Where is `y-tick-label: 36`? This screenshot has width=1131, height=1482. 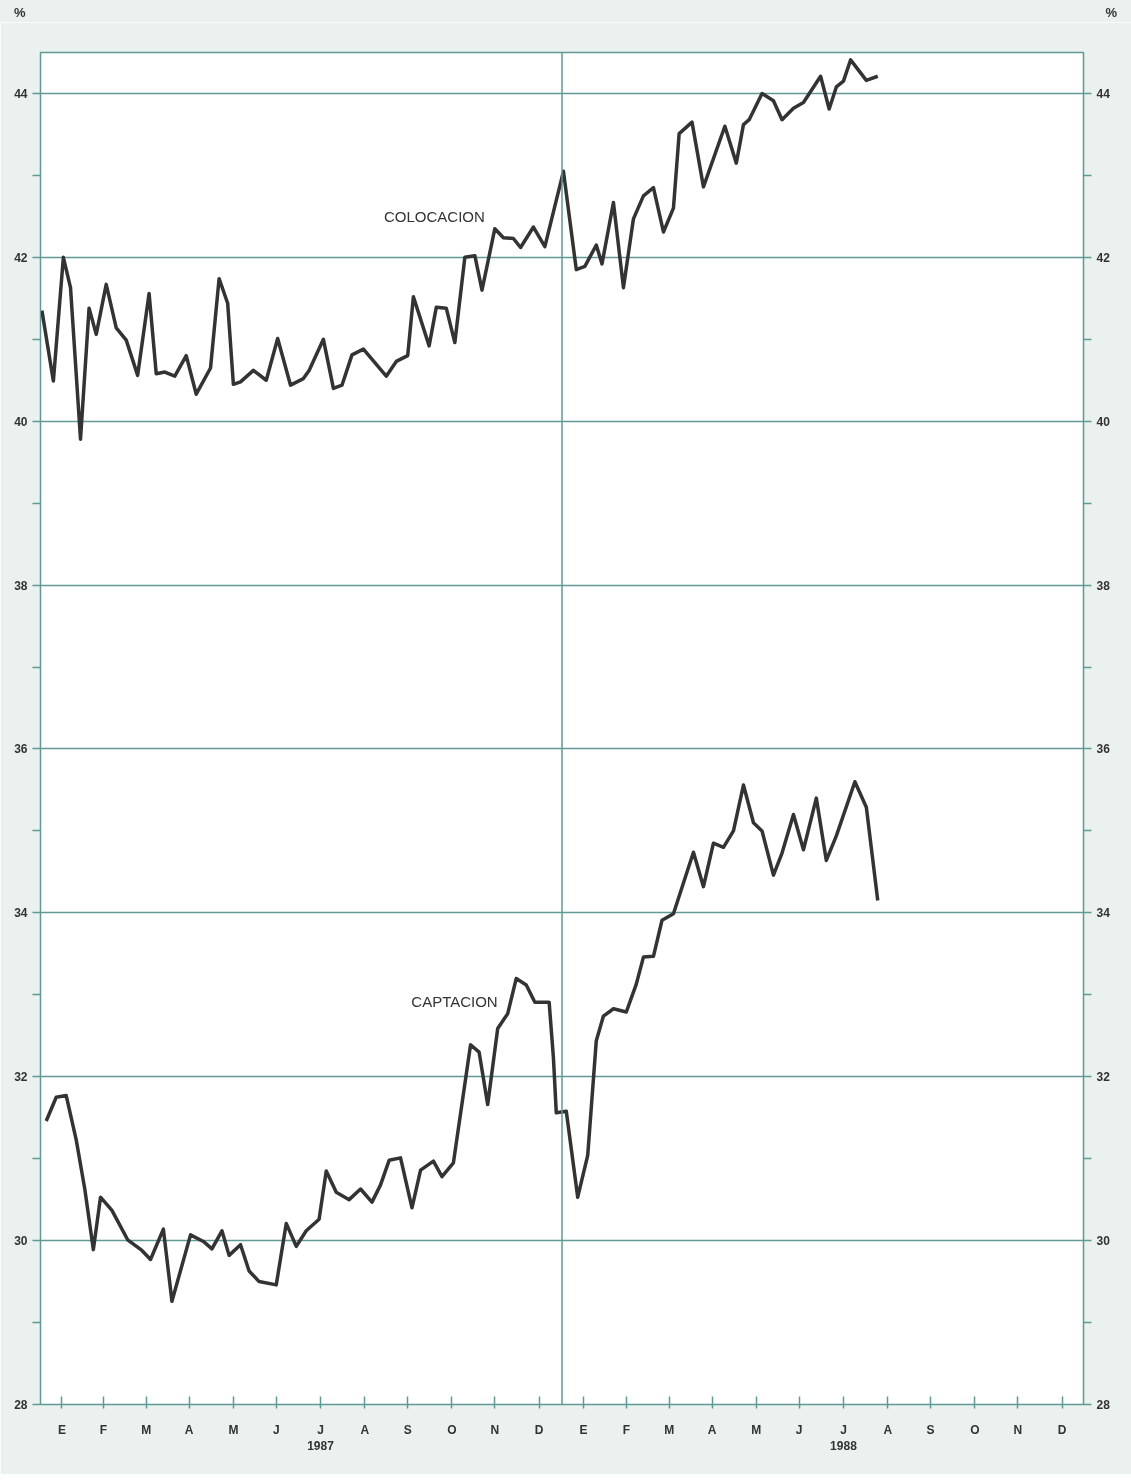 y-tick-label: 36 is located at coordinates (21, 749).